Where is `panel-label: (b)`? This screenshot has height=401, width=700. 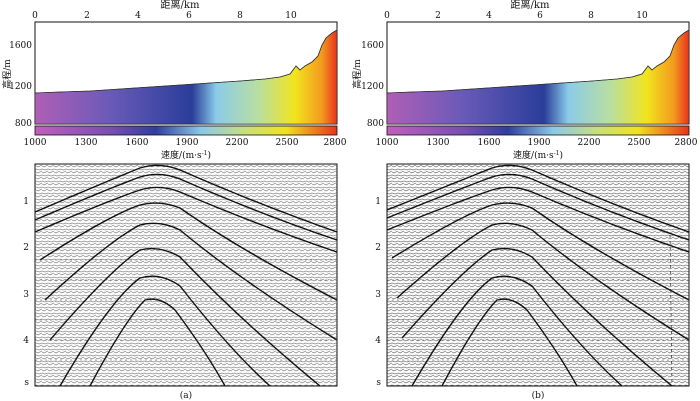
panel-label: (b) is located at coordinates (538, 395).